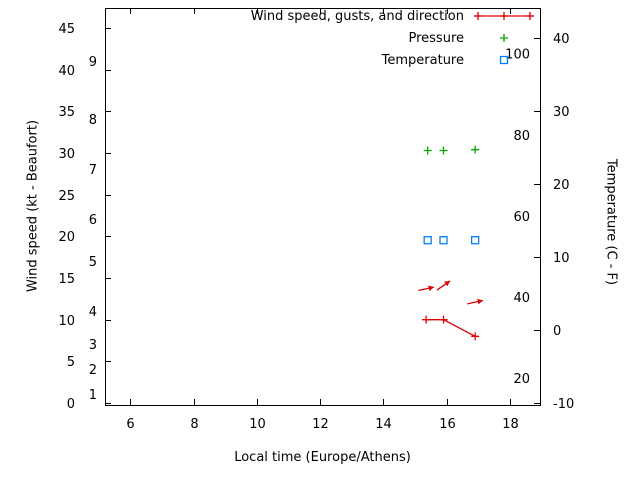 Image resolution: width=640 pixels, height=480 pixels. I want to click on beaufort-label: 6, so click(93, 220).